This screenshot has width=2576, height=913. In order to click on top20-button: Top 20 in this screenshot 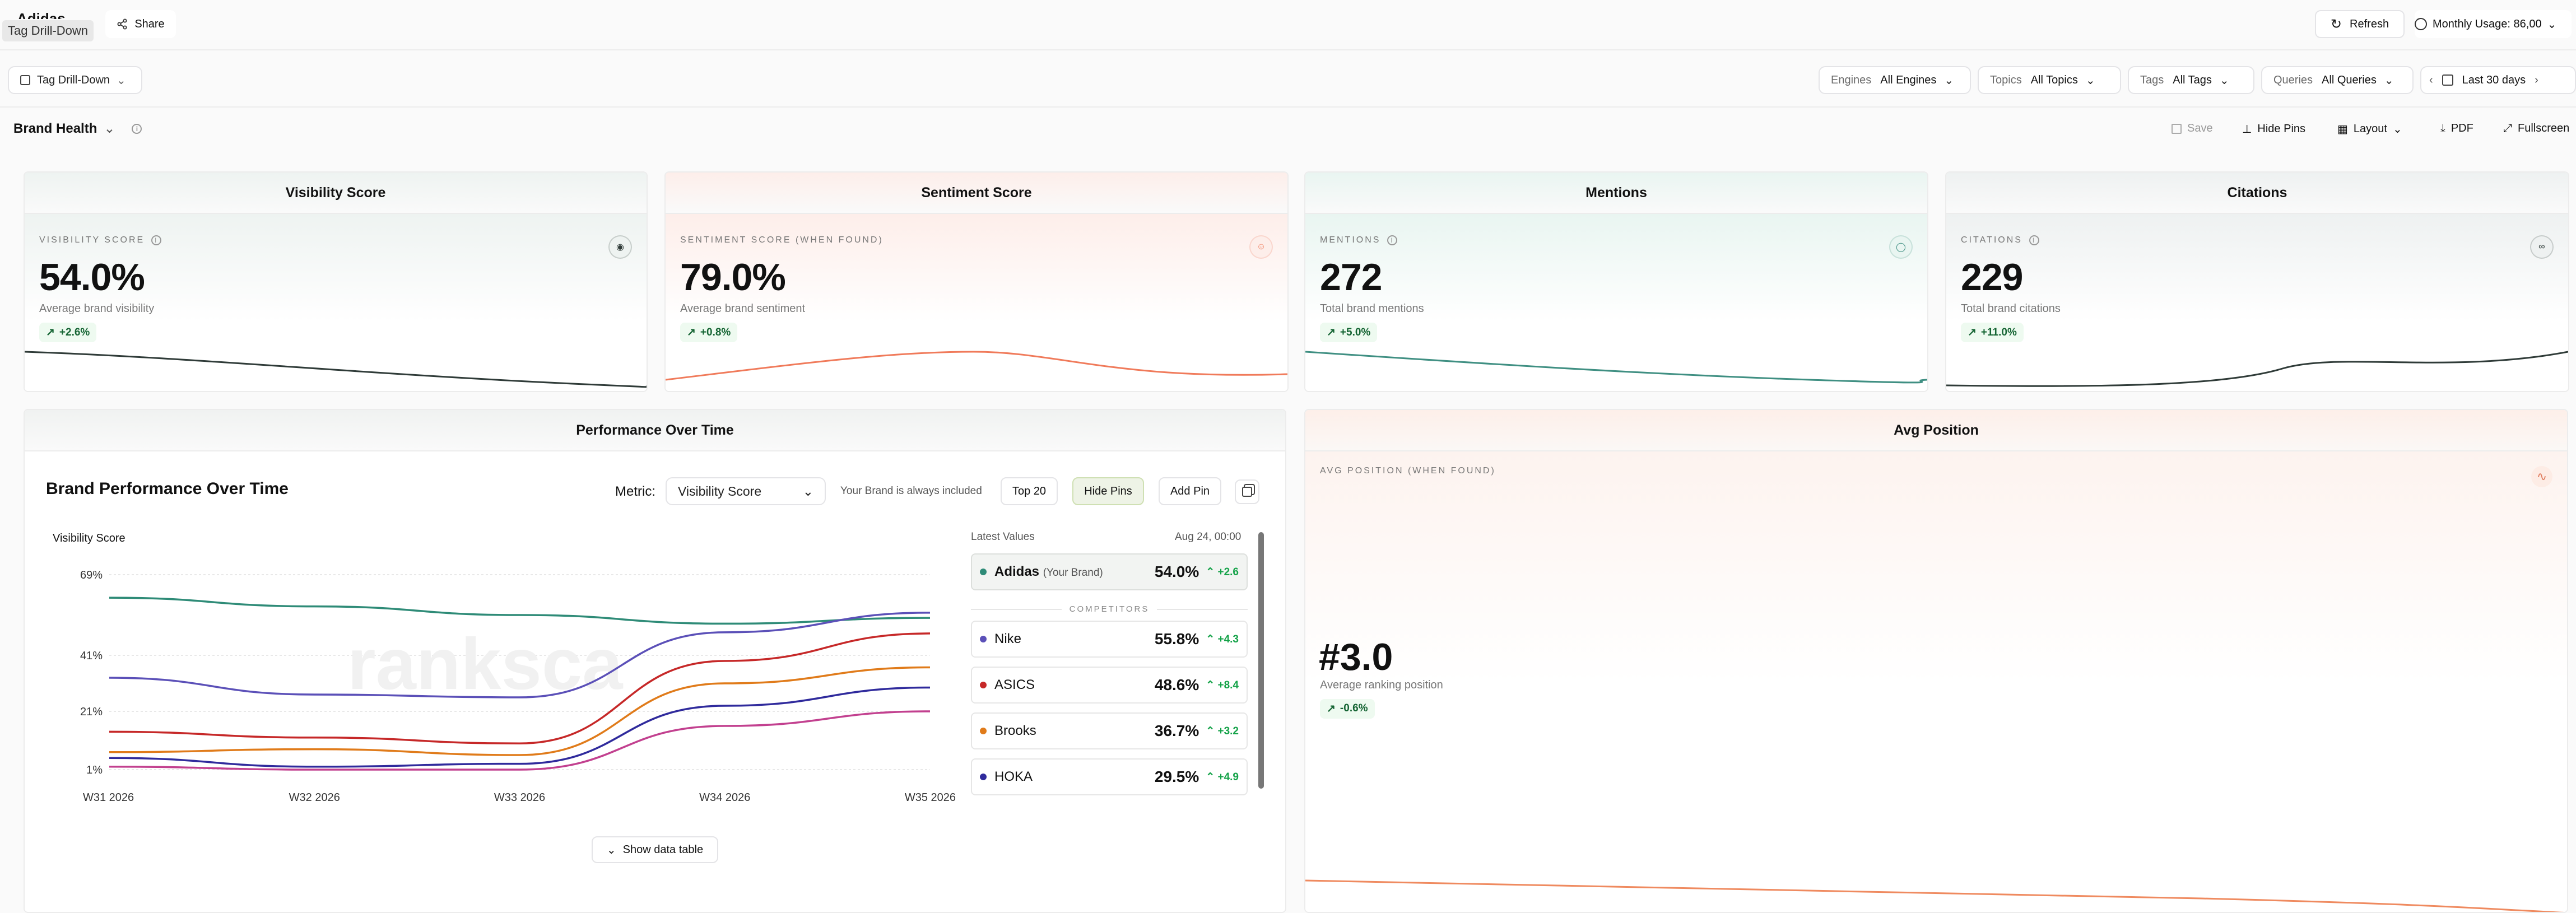, I will do `click(1029, 491)`.